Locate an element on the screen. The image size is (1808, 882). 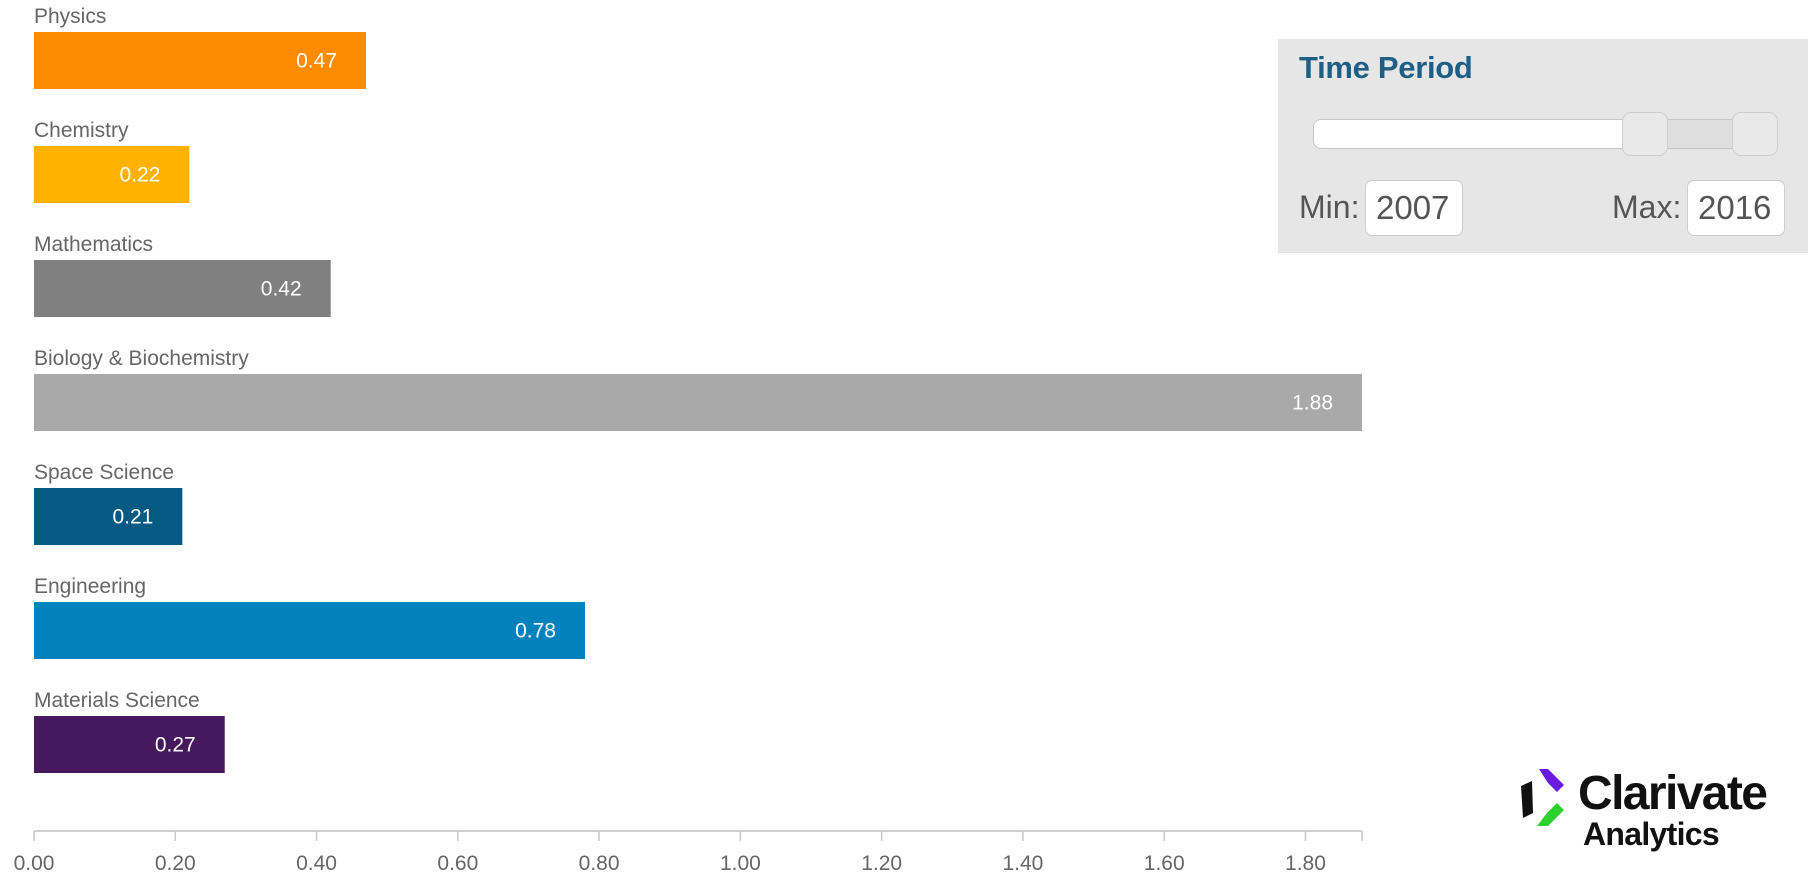
x-tick-label: 1.80 is located at coordinates (1305, 863).